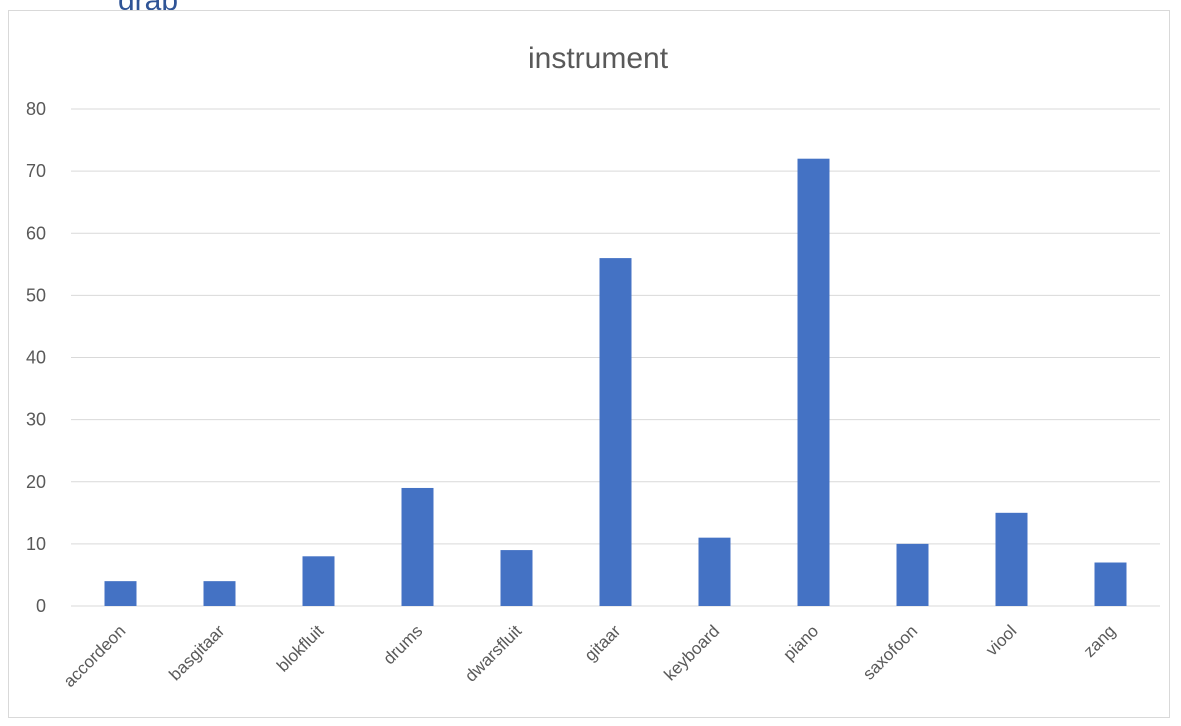  Describe the element at coordinates (36, 295) in the screenshot. I see `y-tick-label: 50` at that location.